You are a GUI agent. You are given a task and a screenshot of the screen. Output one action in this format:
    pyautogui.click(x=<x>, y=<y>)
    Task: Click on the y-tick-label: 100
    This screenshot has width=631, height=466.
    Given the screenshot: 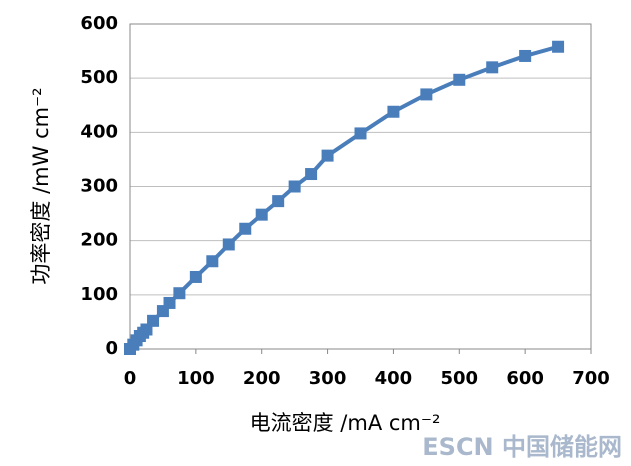 What is the action you would take?
    pyautogui.click(x=99, y=294)
    